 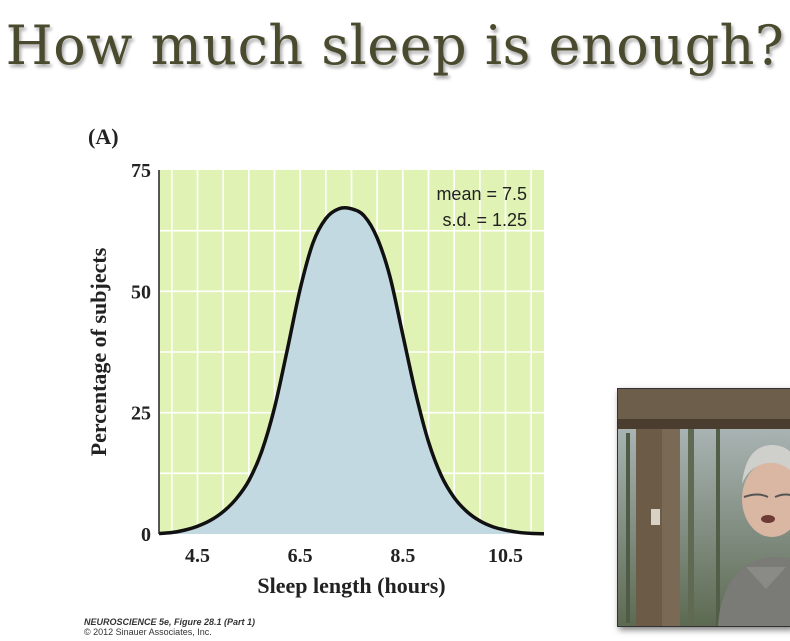 What do you see at coordinates (103, 136) in the screenshot?
I see `panel-label: (A)` at bounding box center [103, 136].